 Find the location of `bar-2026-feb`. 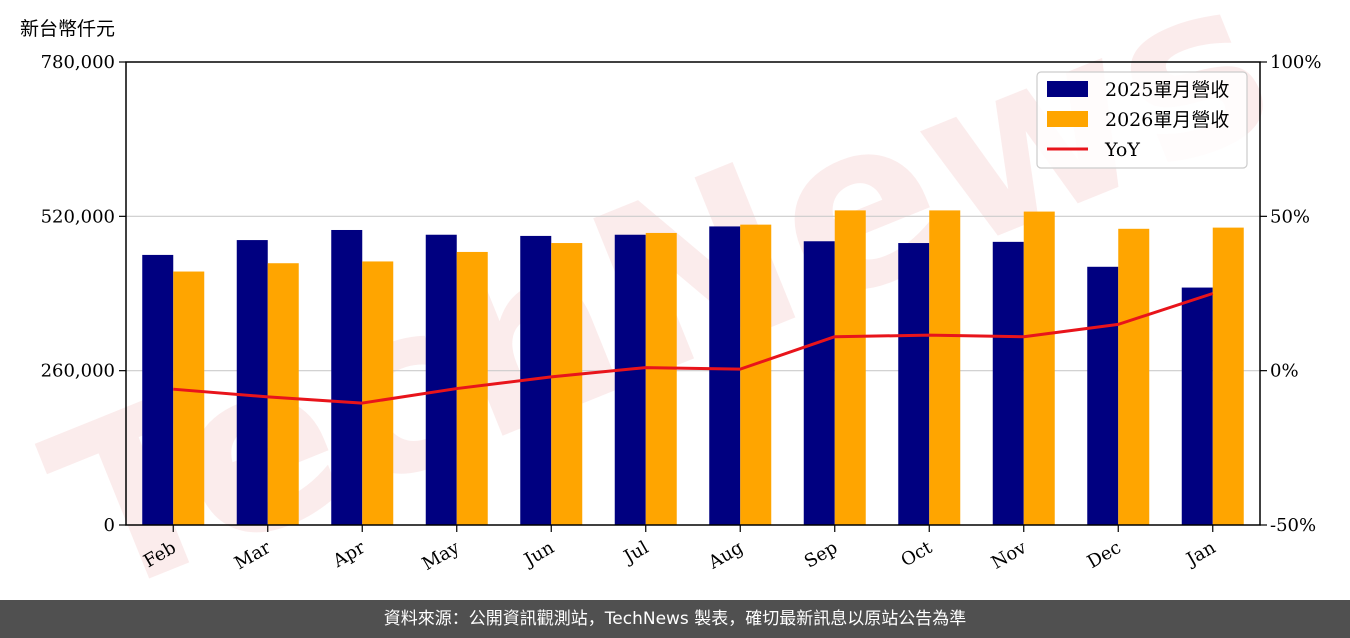

bar-2026-feb is located at coordinates (189, 398).